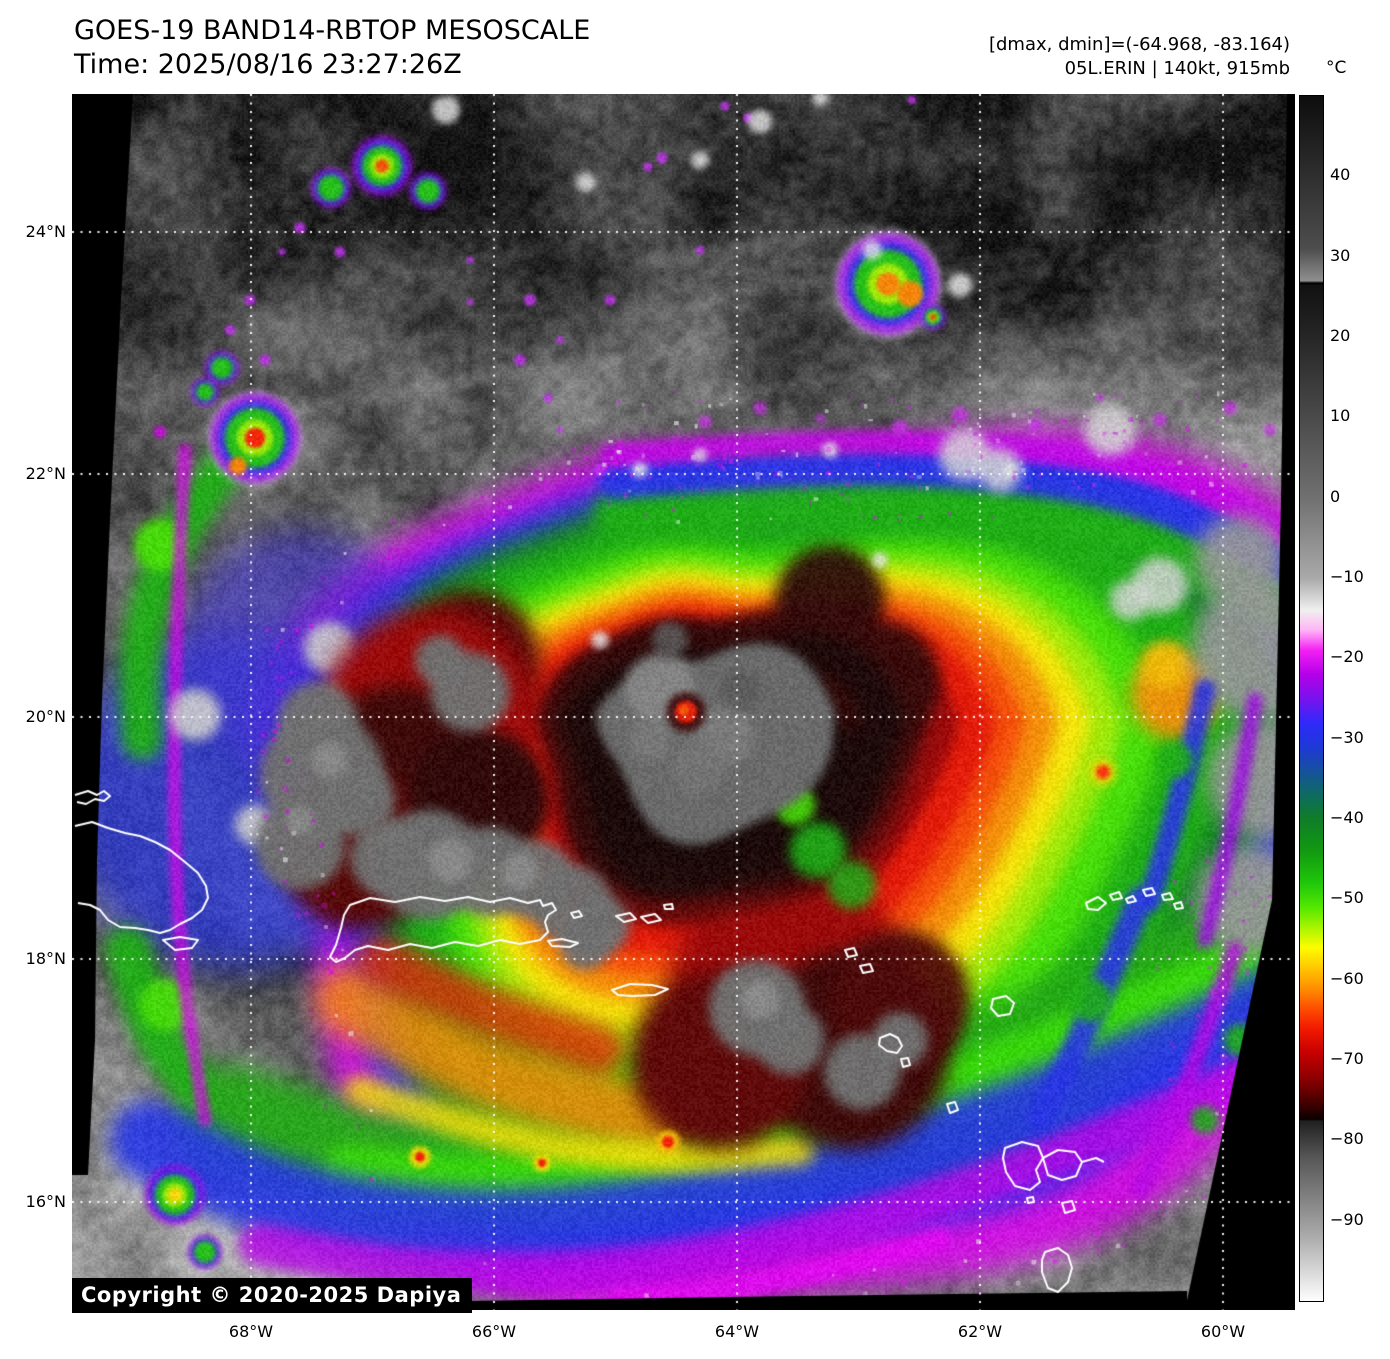 The image size is (1390, 1359). I want to click on colorbar-tick-label: 20, so click(1340, 335).